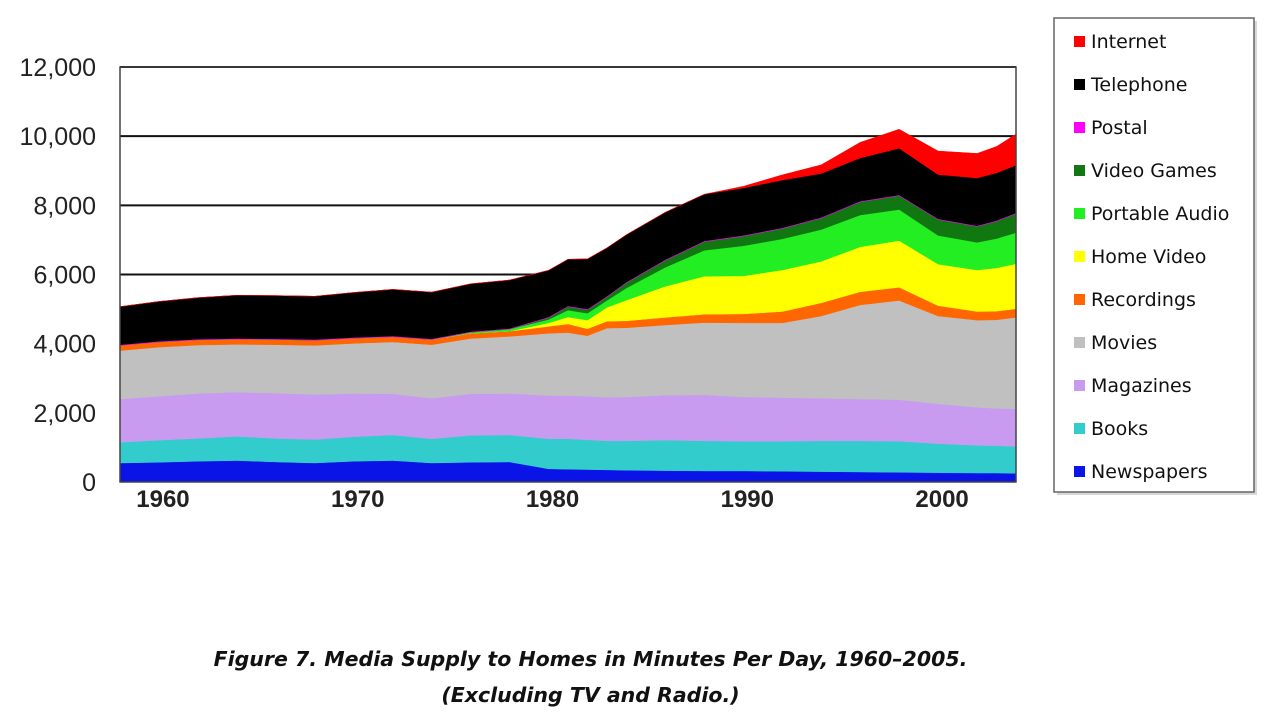 The width and height of the screenshot is (1278, 723). I want to click on x-tick-label: 1970, so click(357, 499).